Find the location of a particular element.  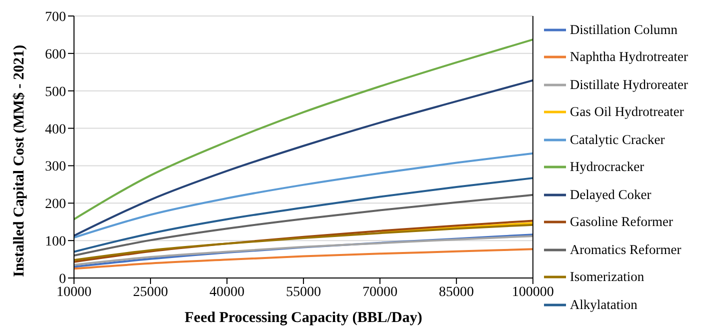

legend-label: Naphtha Hydrotreater is located at coordinates (629, 57).